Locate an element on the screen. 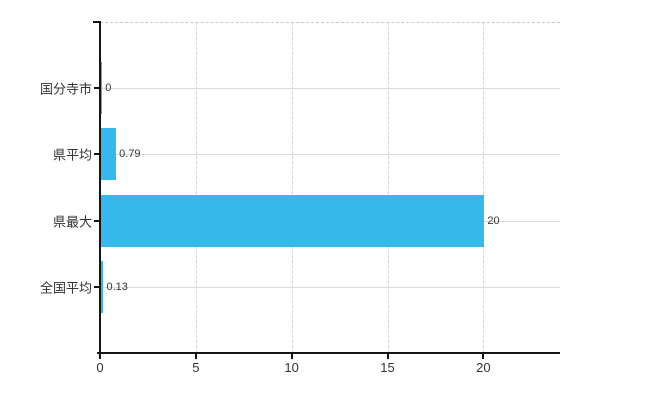 The height and width of the screenshot is (400, 650). x-tick-label: 15 is located at coordinates (387, 367).